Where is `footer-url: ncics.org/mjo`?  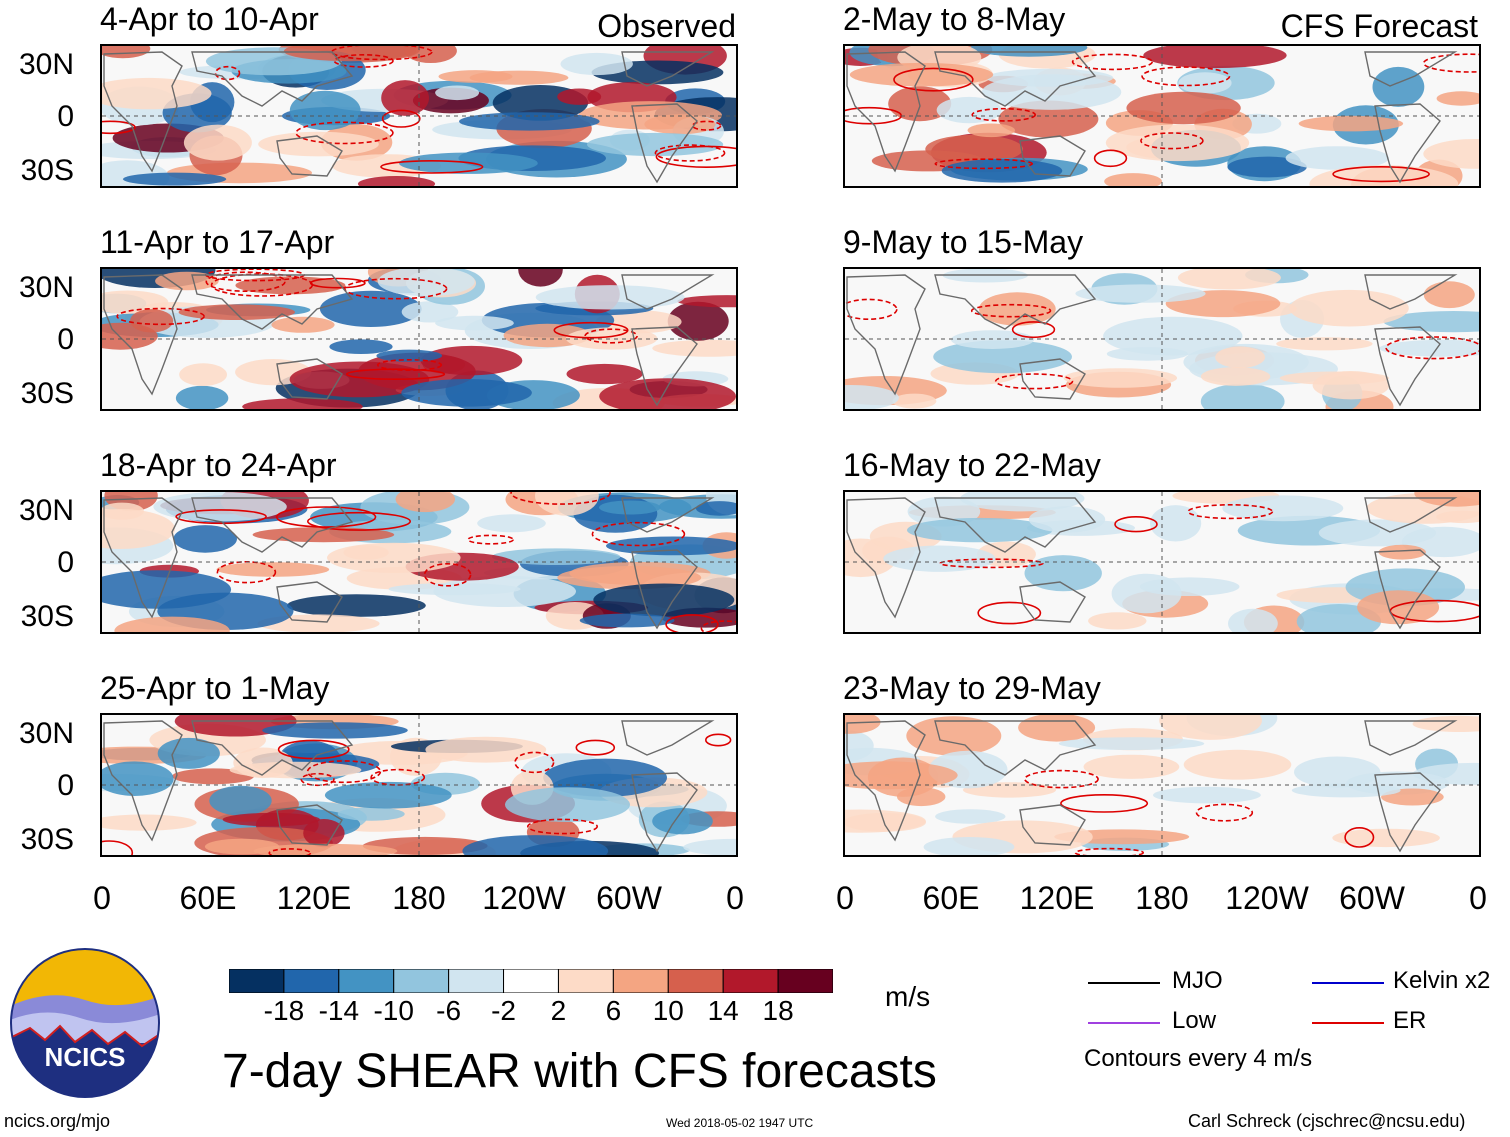 footer-url: ncics.org/mjo is located at coordinates (57, 1121).